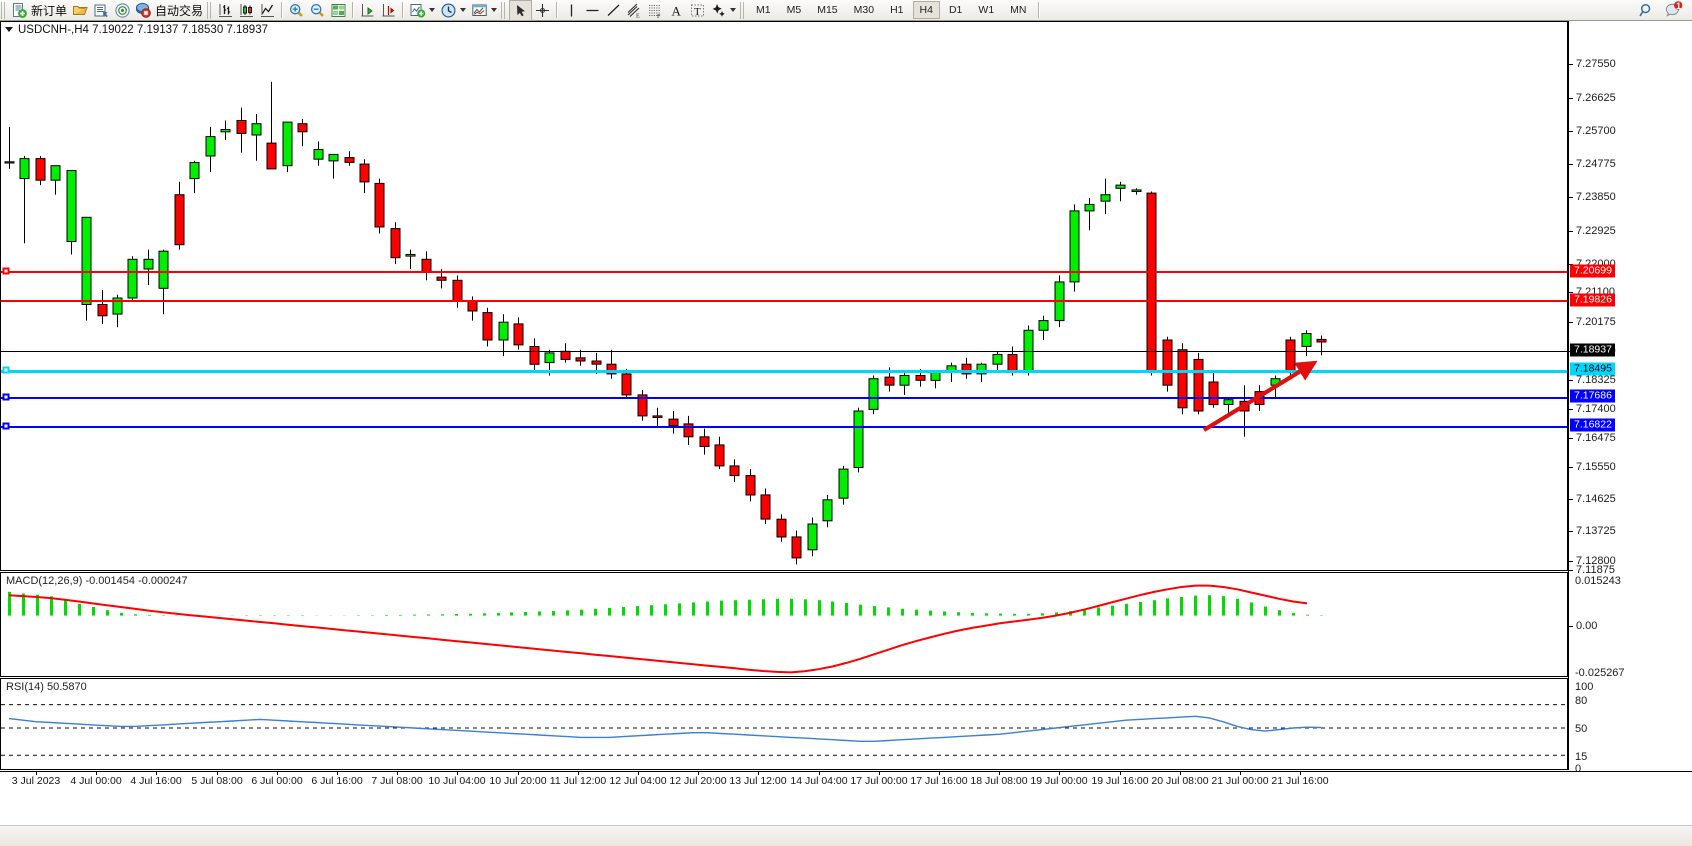 The width and height of the screenshot is (1692, 846). I want to click on text-label-icon: T, so click(697, 10).